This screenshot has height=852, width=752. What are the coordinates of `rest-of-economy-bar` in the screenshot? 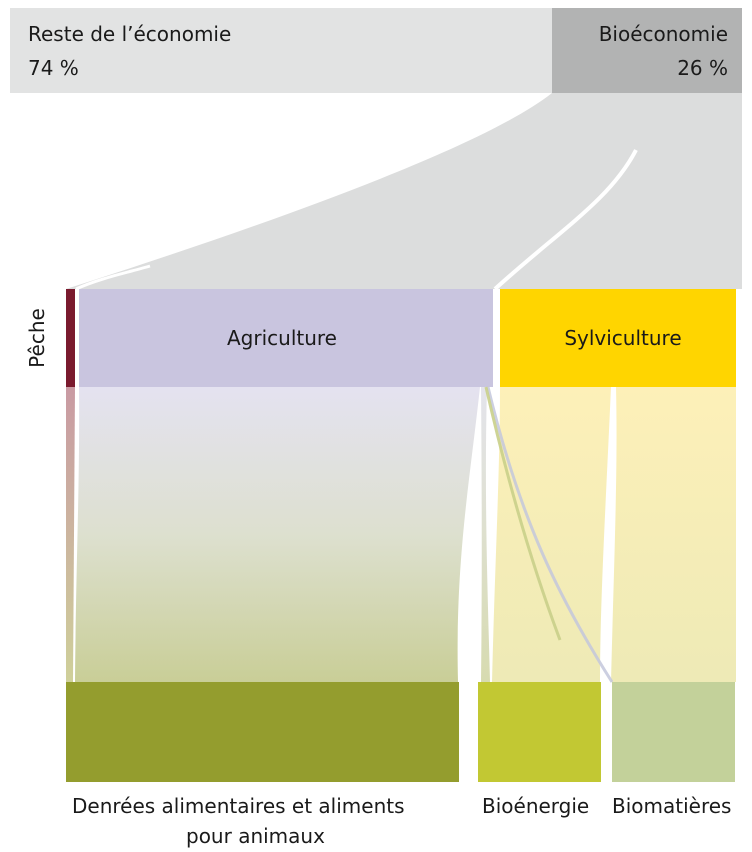 It's located at (281, 50).